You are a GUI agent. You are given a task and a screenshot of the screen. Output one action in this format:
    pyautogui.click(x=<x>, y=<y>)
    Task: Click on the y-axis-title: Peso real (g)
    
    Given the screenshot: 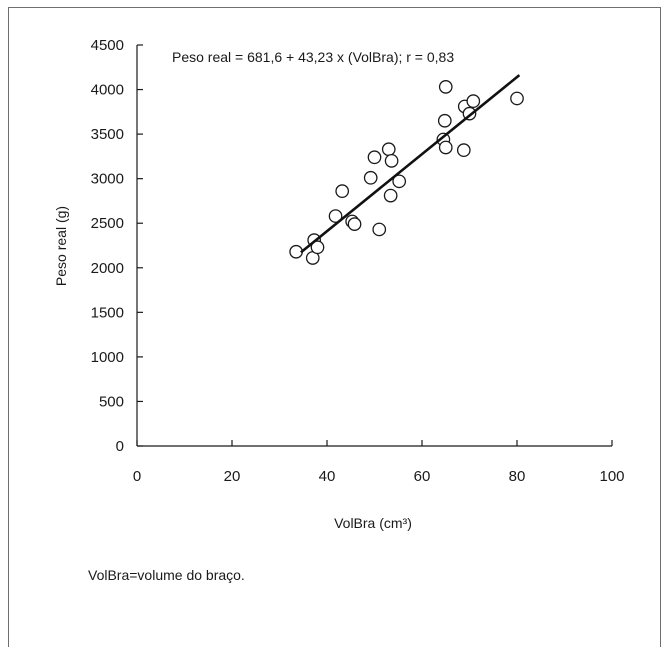 What is the action you would take?
    pyautogui.click(x=61, y=246)
    